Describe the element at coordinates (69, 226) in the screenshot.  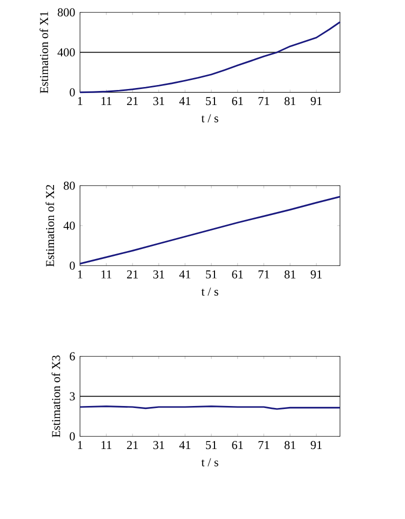
I see `y-tick-label: 40` at that location.